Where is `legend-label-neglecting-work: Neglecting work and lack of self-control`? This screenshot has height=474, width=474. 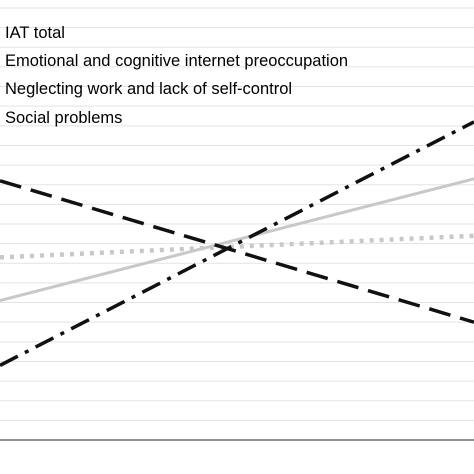 legend-label-neglecting-work: Neglecting work and lack of self-control is located at coordinates (148, 89).